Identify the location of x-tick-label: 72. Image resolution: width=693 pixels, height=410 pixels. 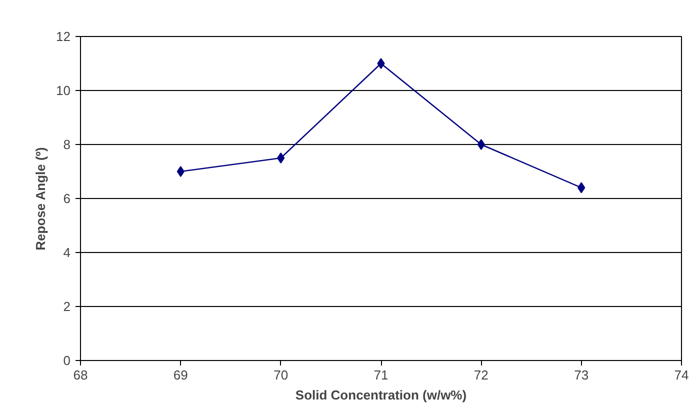
(481, 375).